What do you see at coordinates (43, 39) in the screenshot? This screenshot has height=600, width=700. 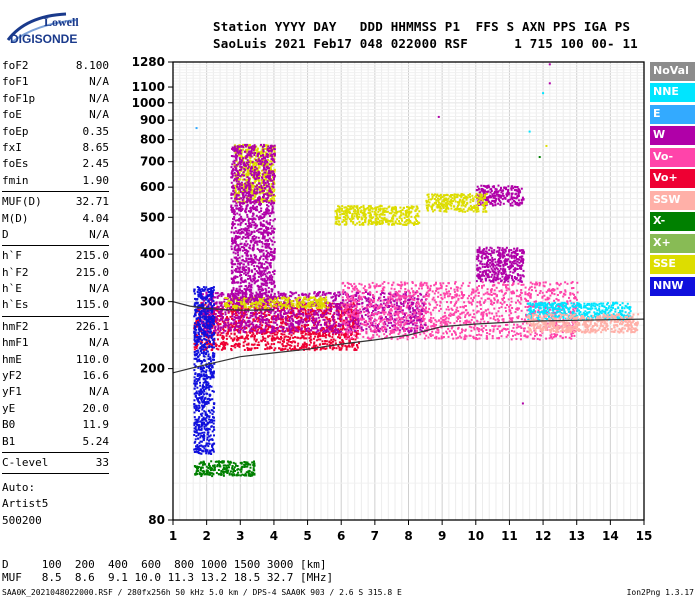 I see `logo-bottom-text: DIGISONDE` at bounding box center [43, 39].